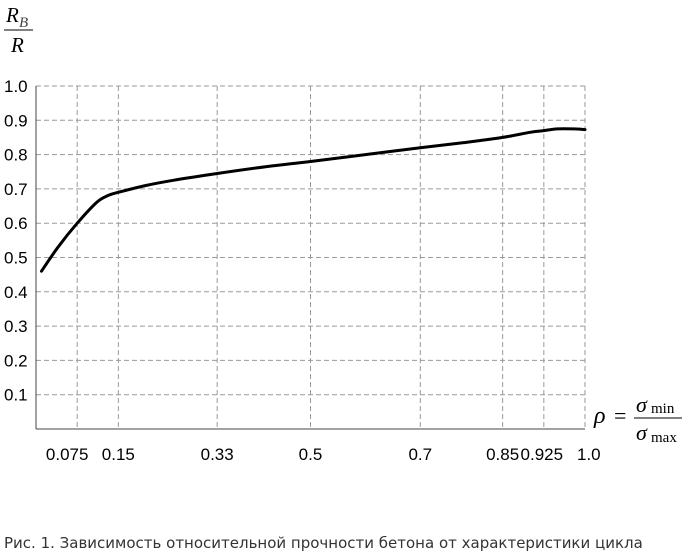 Image resolution: width=686 pixels, height=556 pixels. What do you see at coordinates (16, 189) in the screenshot?
I see `y-tick-label: 0.7` at bounding box center [16, 189].